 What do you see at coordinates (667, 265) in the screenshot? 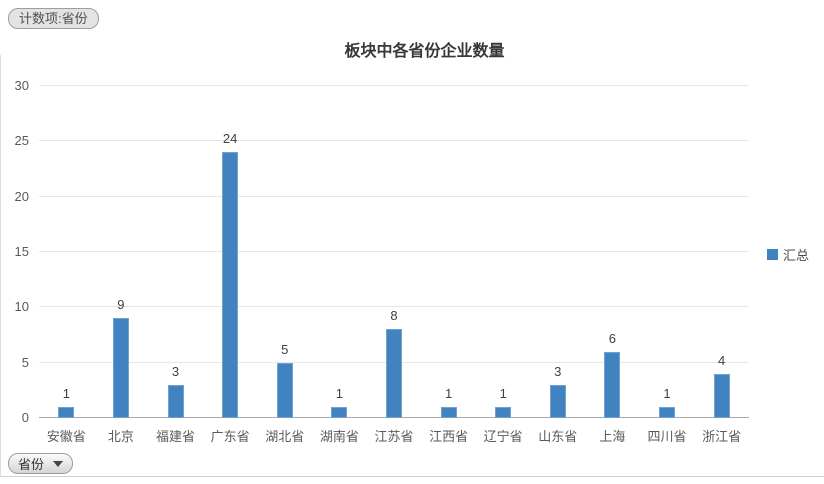
I see `bar-group: 1 四川省` at bounding box center [667, 265].